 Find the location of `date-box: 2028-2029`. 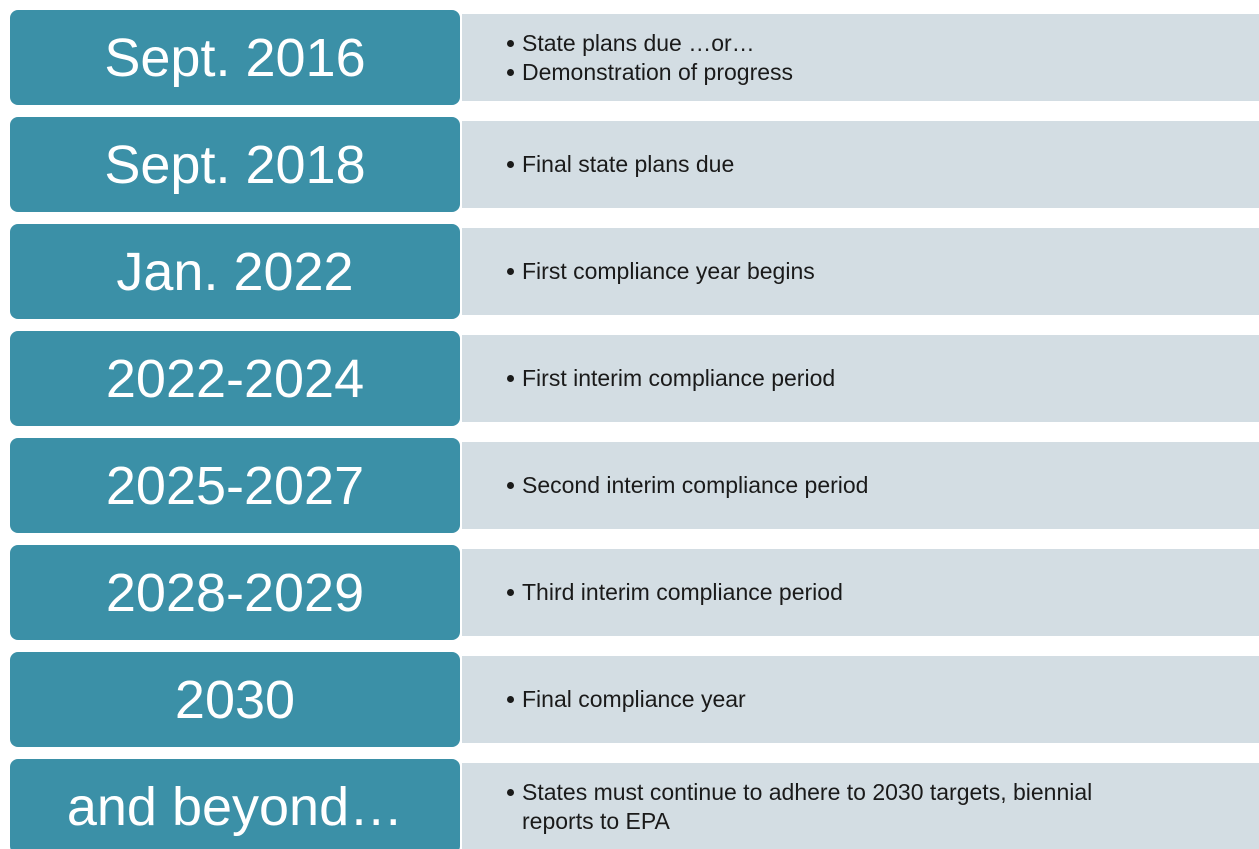

date-box: 2028-2029 is located at coordinates (235, 592).